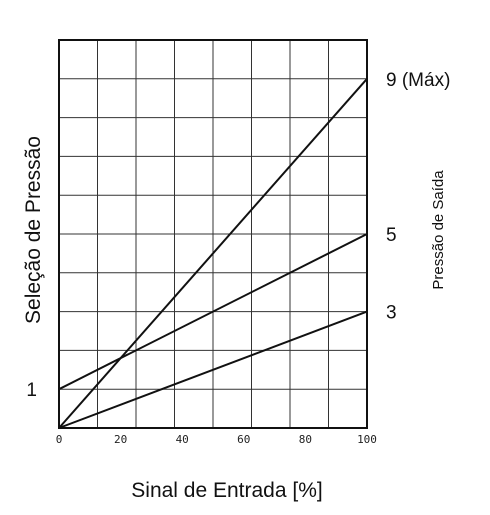 The width and height of the screenshot is (490, 515). What do you see at coordinates (418, 80) in the screenshot?
I see `line-end-label-1: 9 (Máx)` at bounding box center [418, 80].